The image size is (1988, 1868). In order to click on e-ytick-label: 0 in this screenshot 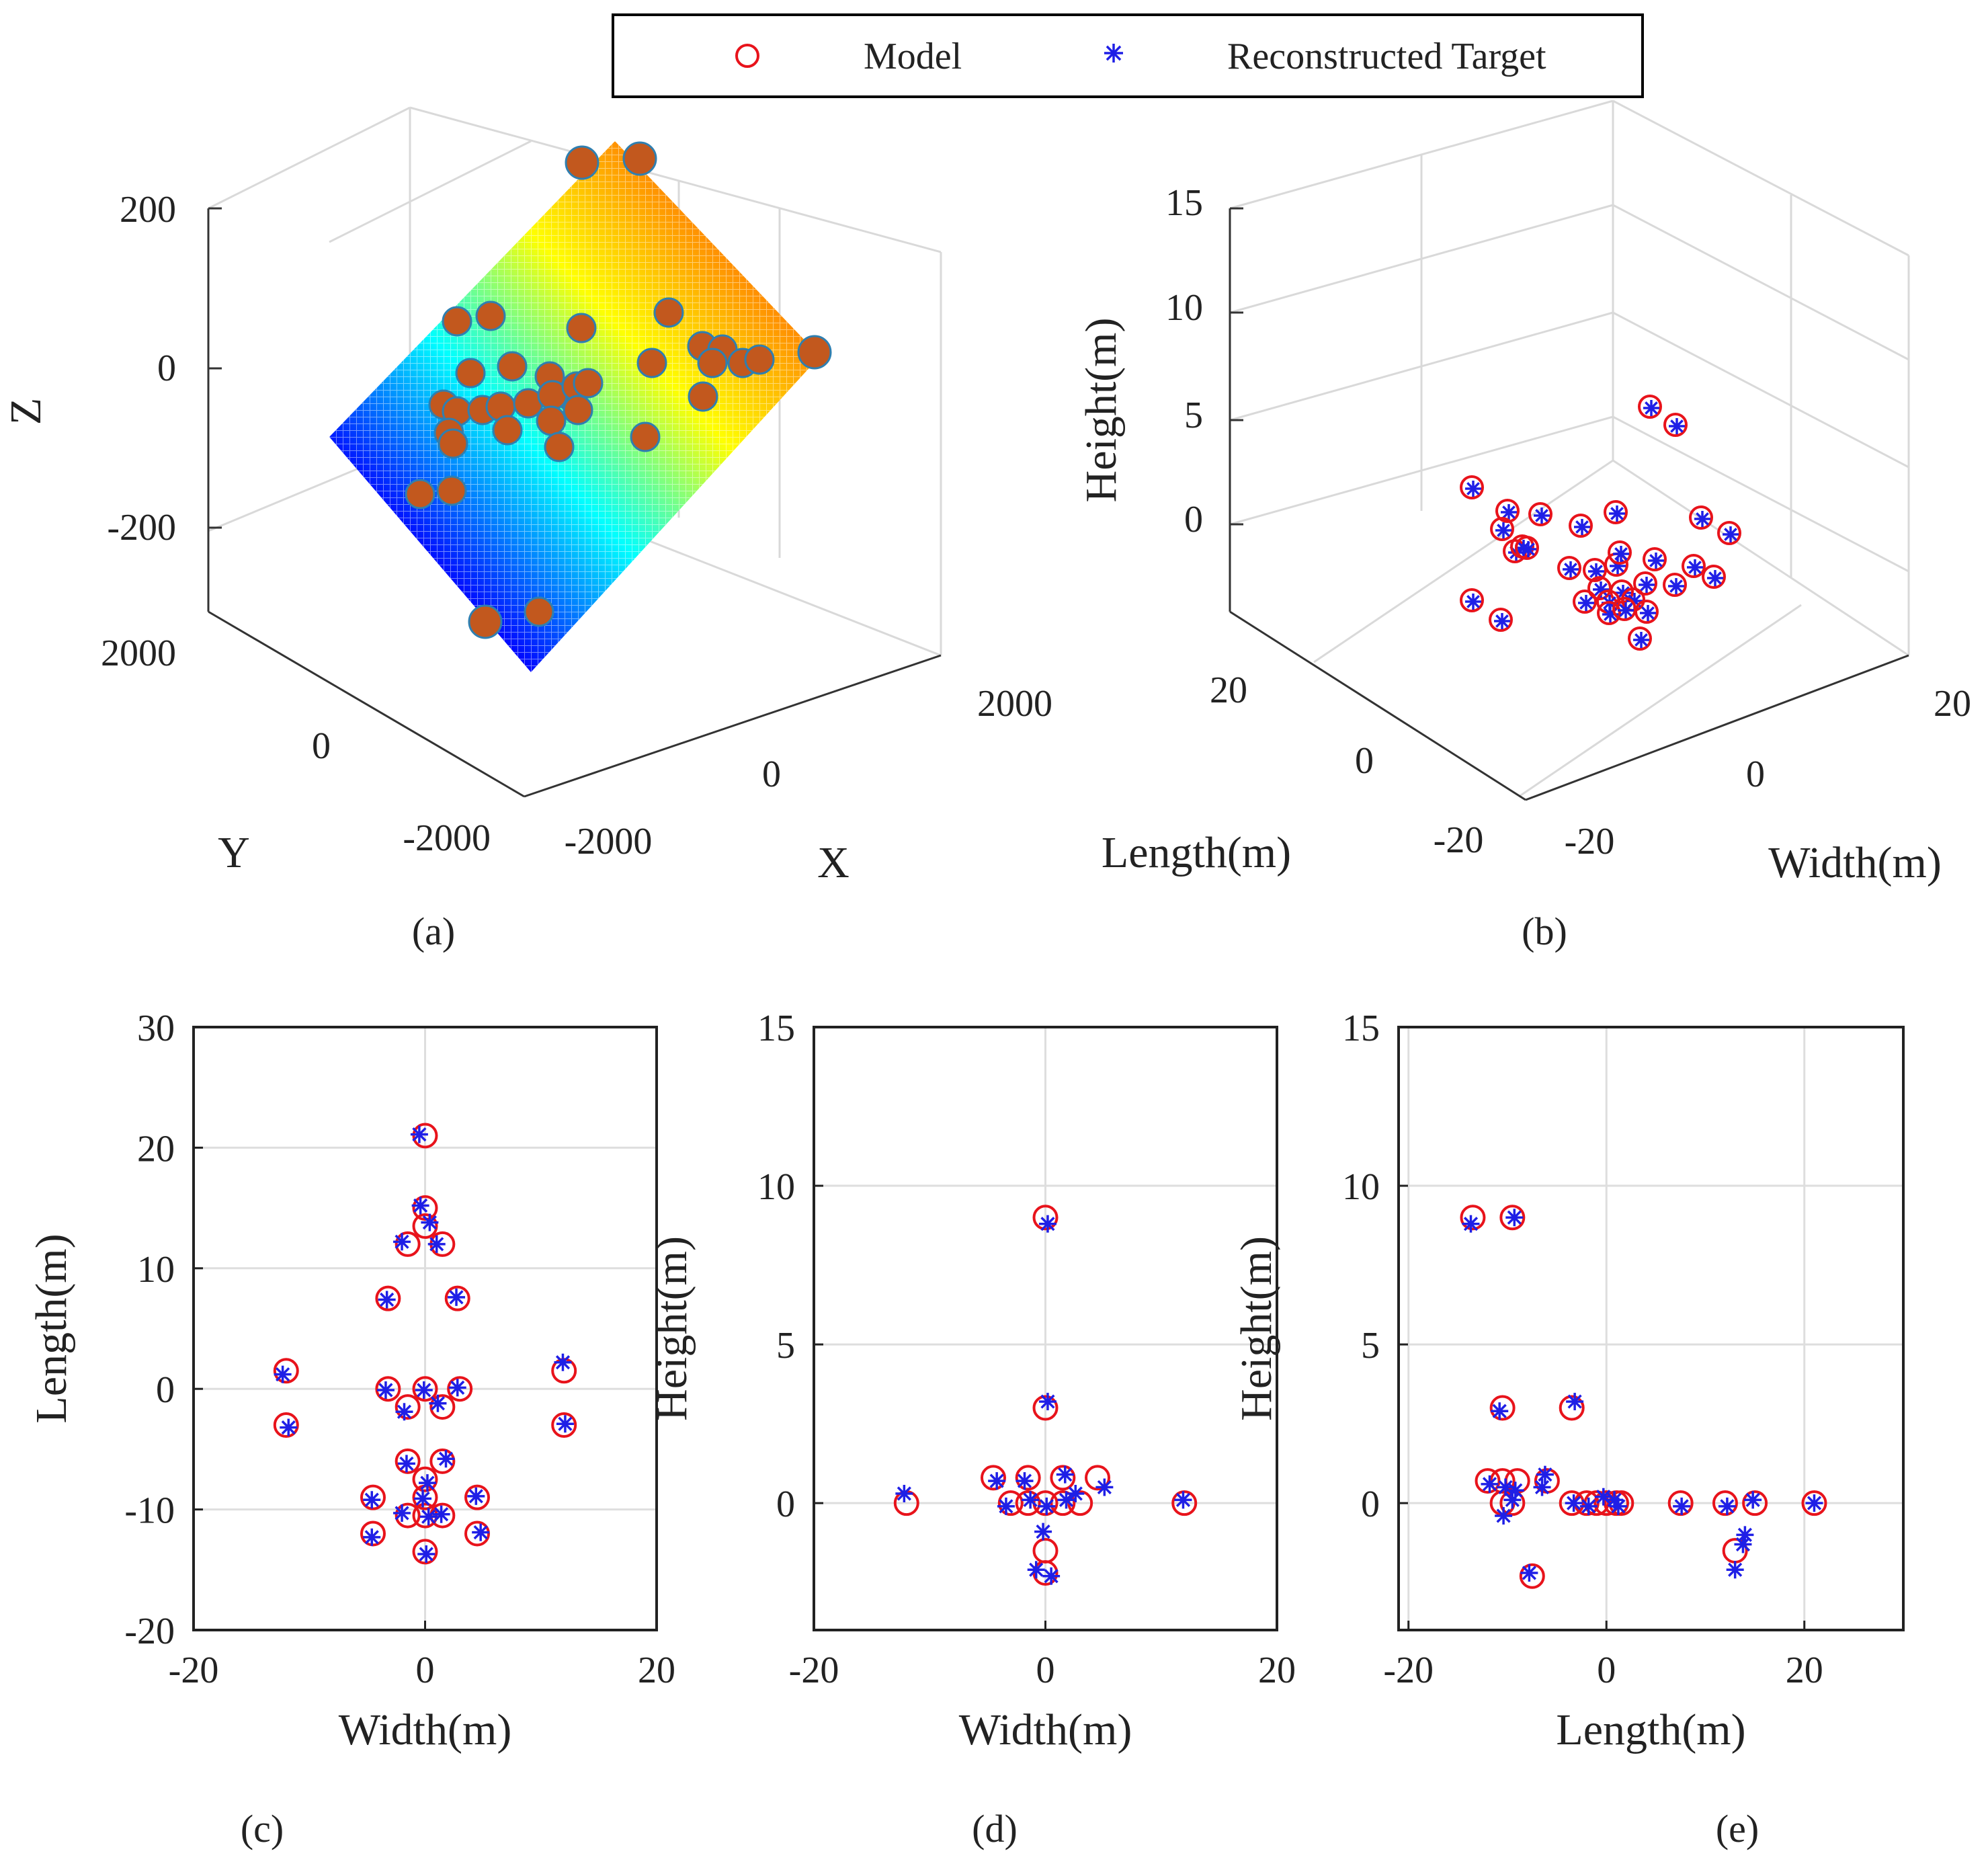, I will do `click(1370, 1505)`.